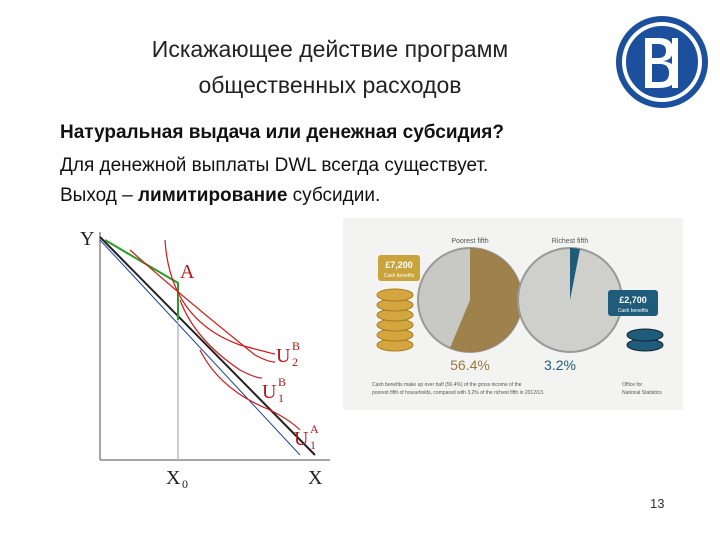 The height and width of the screenshot is (540, 720). I want to click on info-text: Office for, so click(632, 385).